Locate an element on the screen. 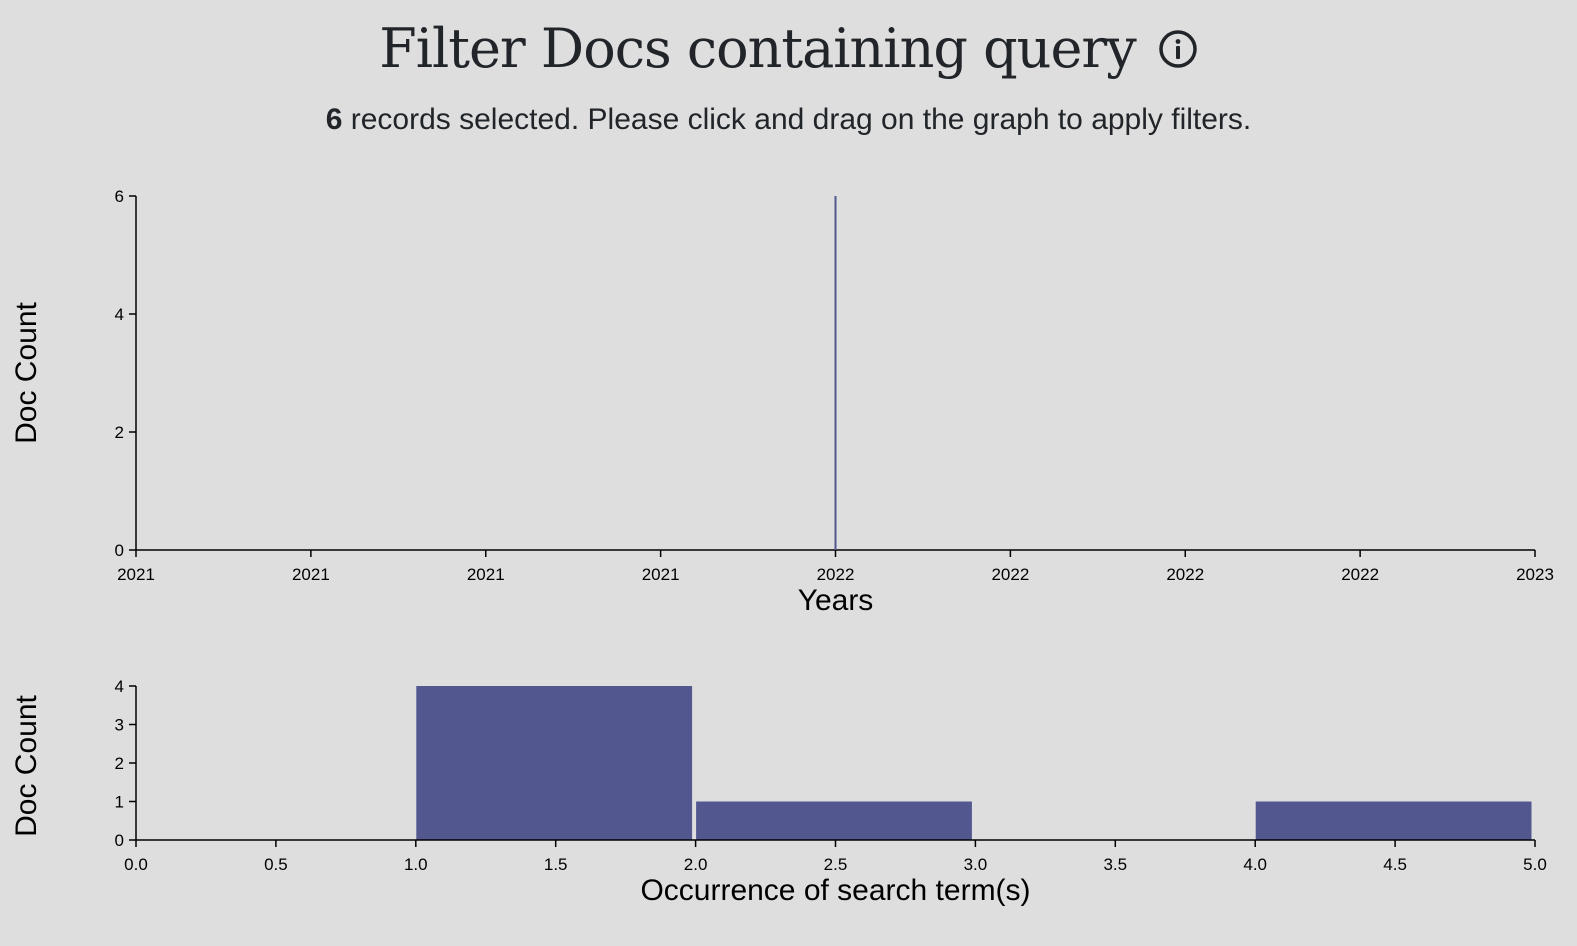 The height and width of the screenshot is (946, 1577). x-tick-label: 3.5 is located at coordinates (1115, 864).